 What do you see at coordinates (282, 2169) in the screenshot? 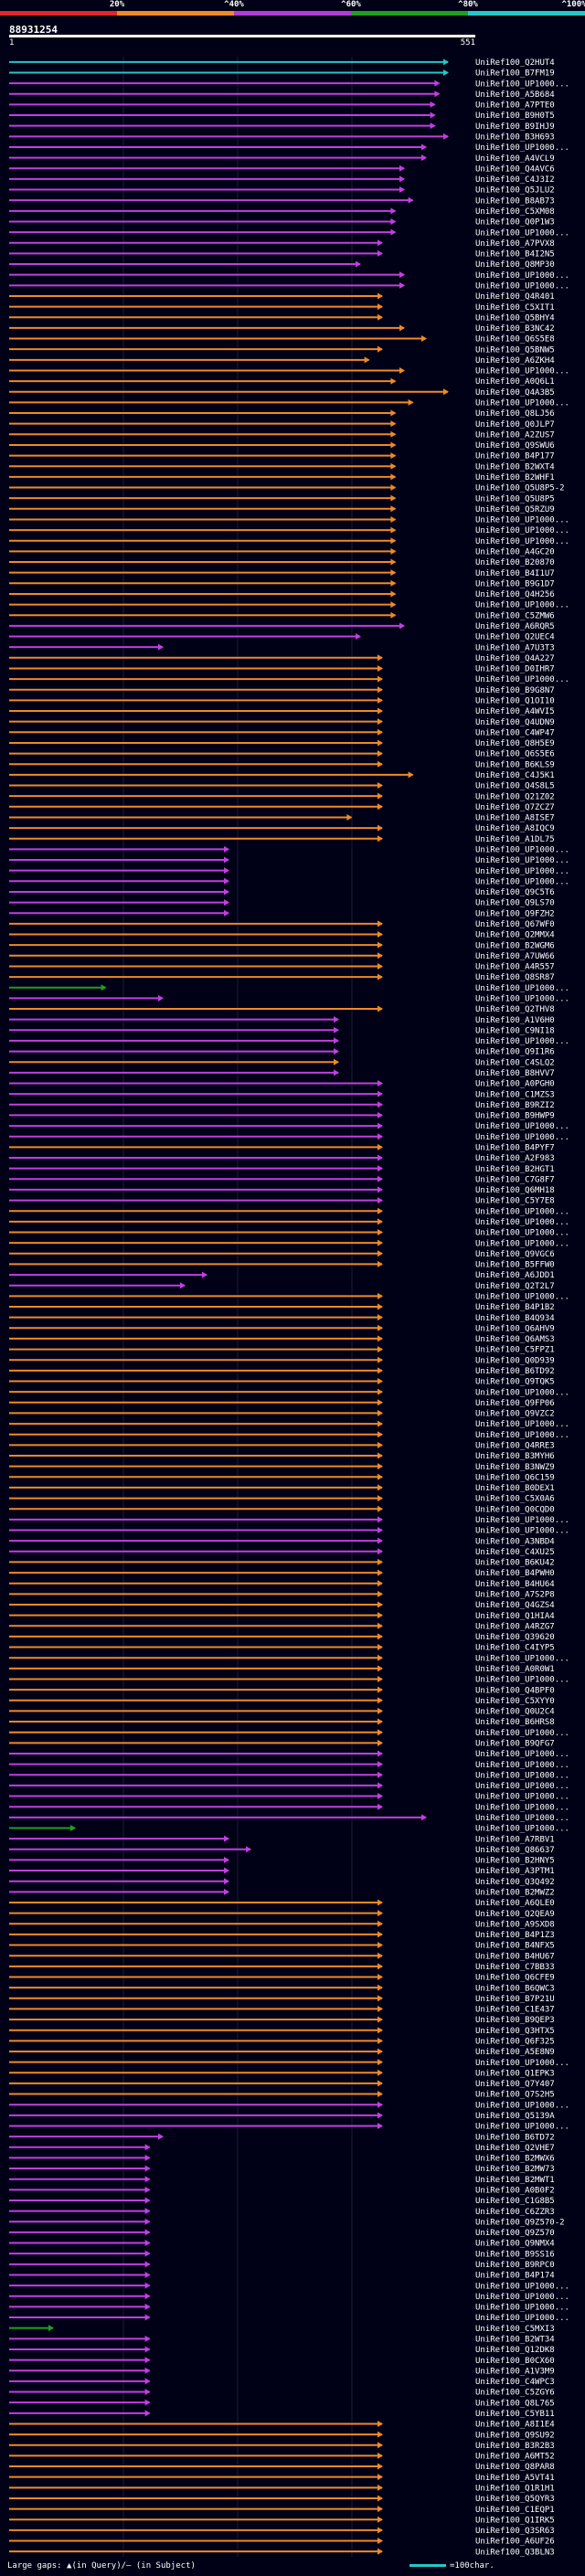
I see `hit-row: UniRef100_B2MW73` at bounding box center [282, 2169].